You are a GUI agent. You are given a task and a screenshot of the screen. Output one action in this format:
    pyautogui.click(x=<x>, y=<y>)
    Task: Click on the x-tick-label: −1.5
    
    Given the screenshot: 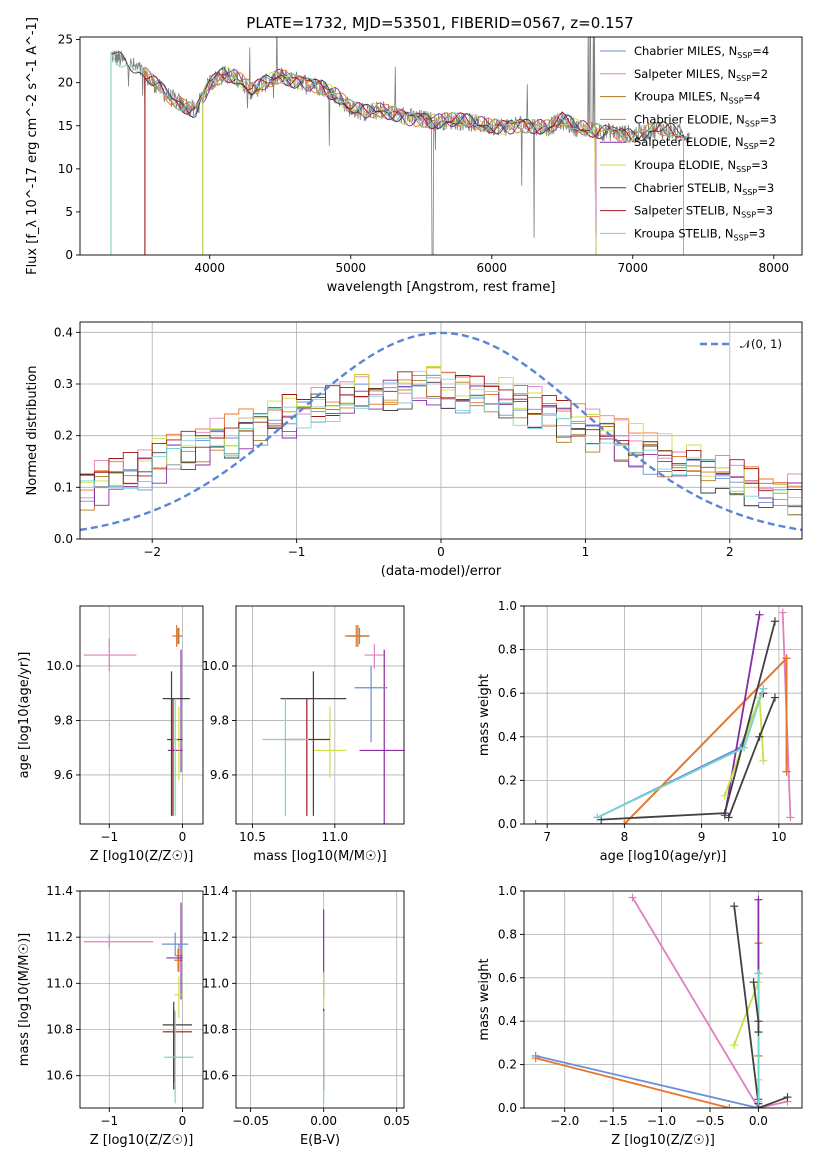 What is the action you would take?
    pyautogui.click(x=613, y=1121)
    